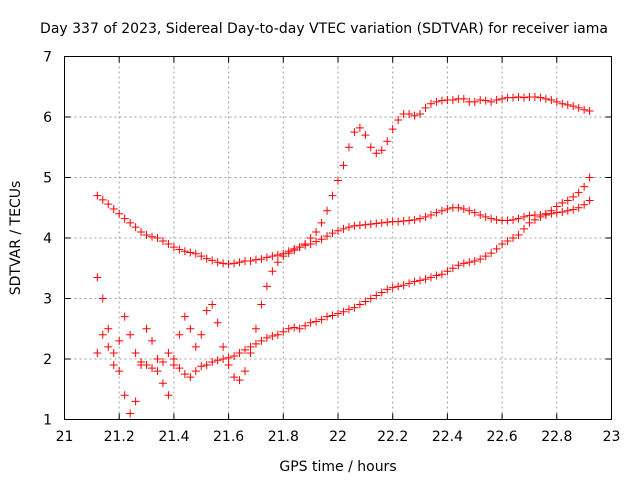 The height and width of the screenshot is (480, 640). I want to click on x-tick-label: 22.4, so click(447, 437).